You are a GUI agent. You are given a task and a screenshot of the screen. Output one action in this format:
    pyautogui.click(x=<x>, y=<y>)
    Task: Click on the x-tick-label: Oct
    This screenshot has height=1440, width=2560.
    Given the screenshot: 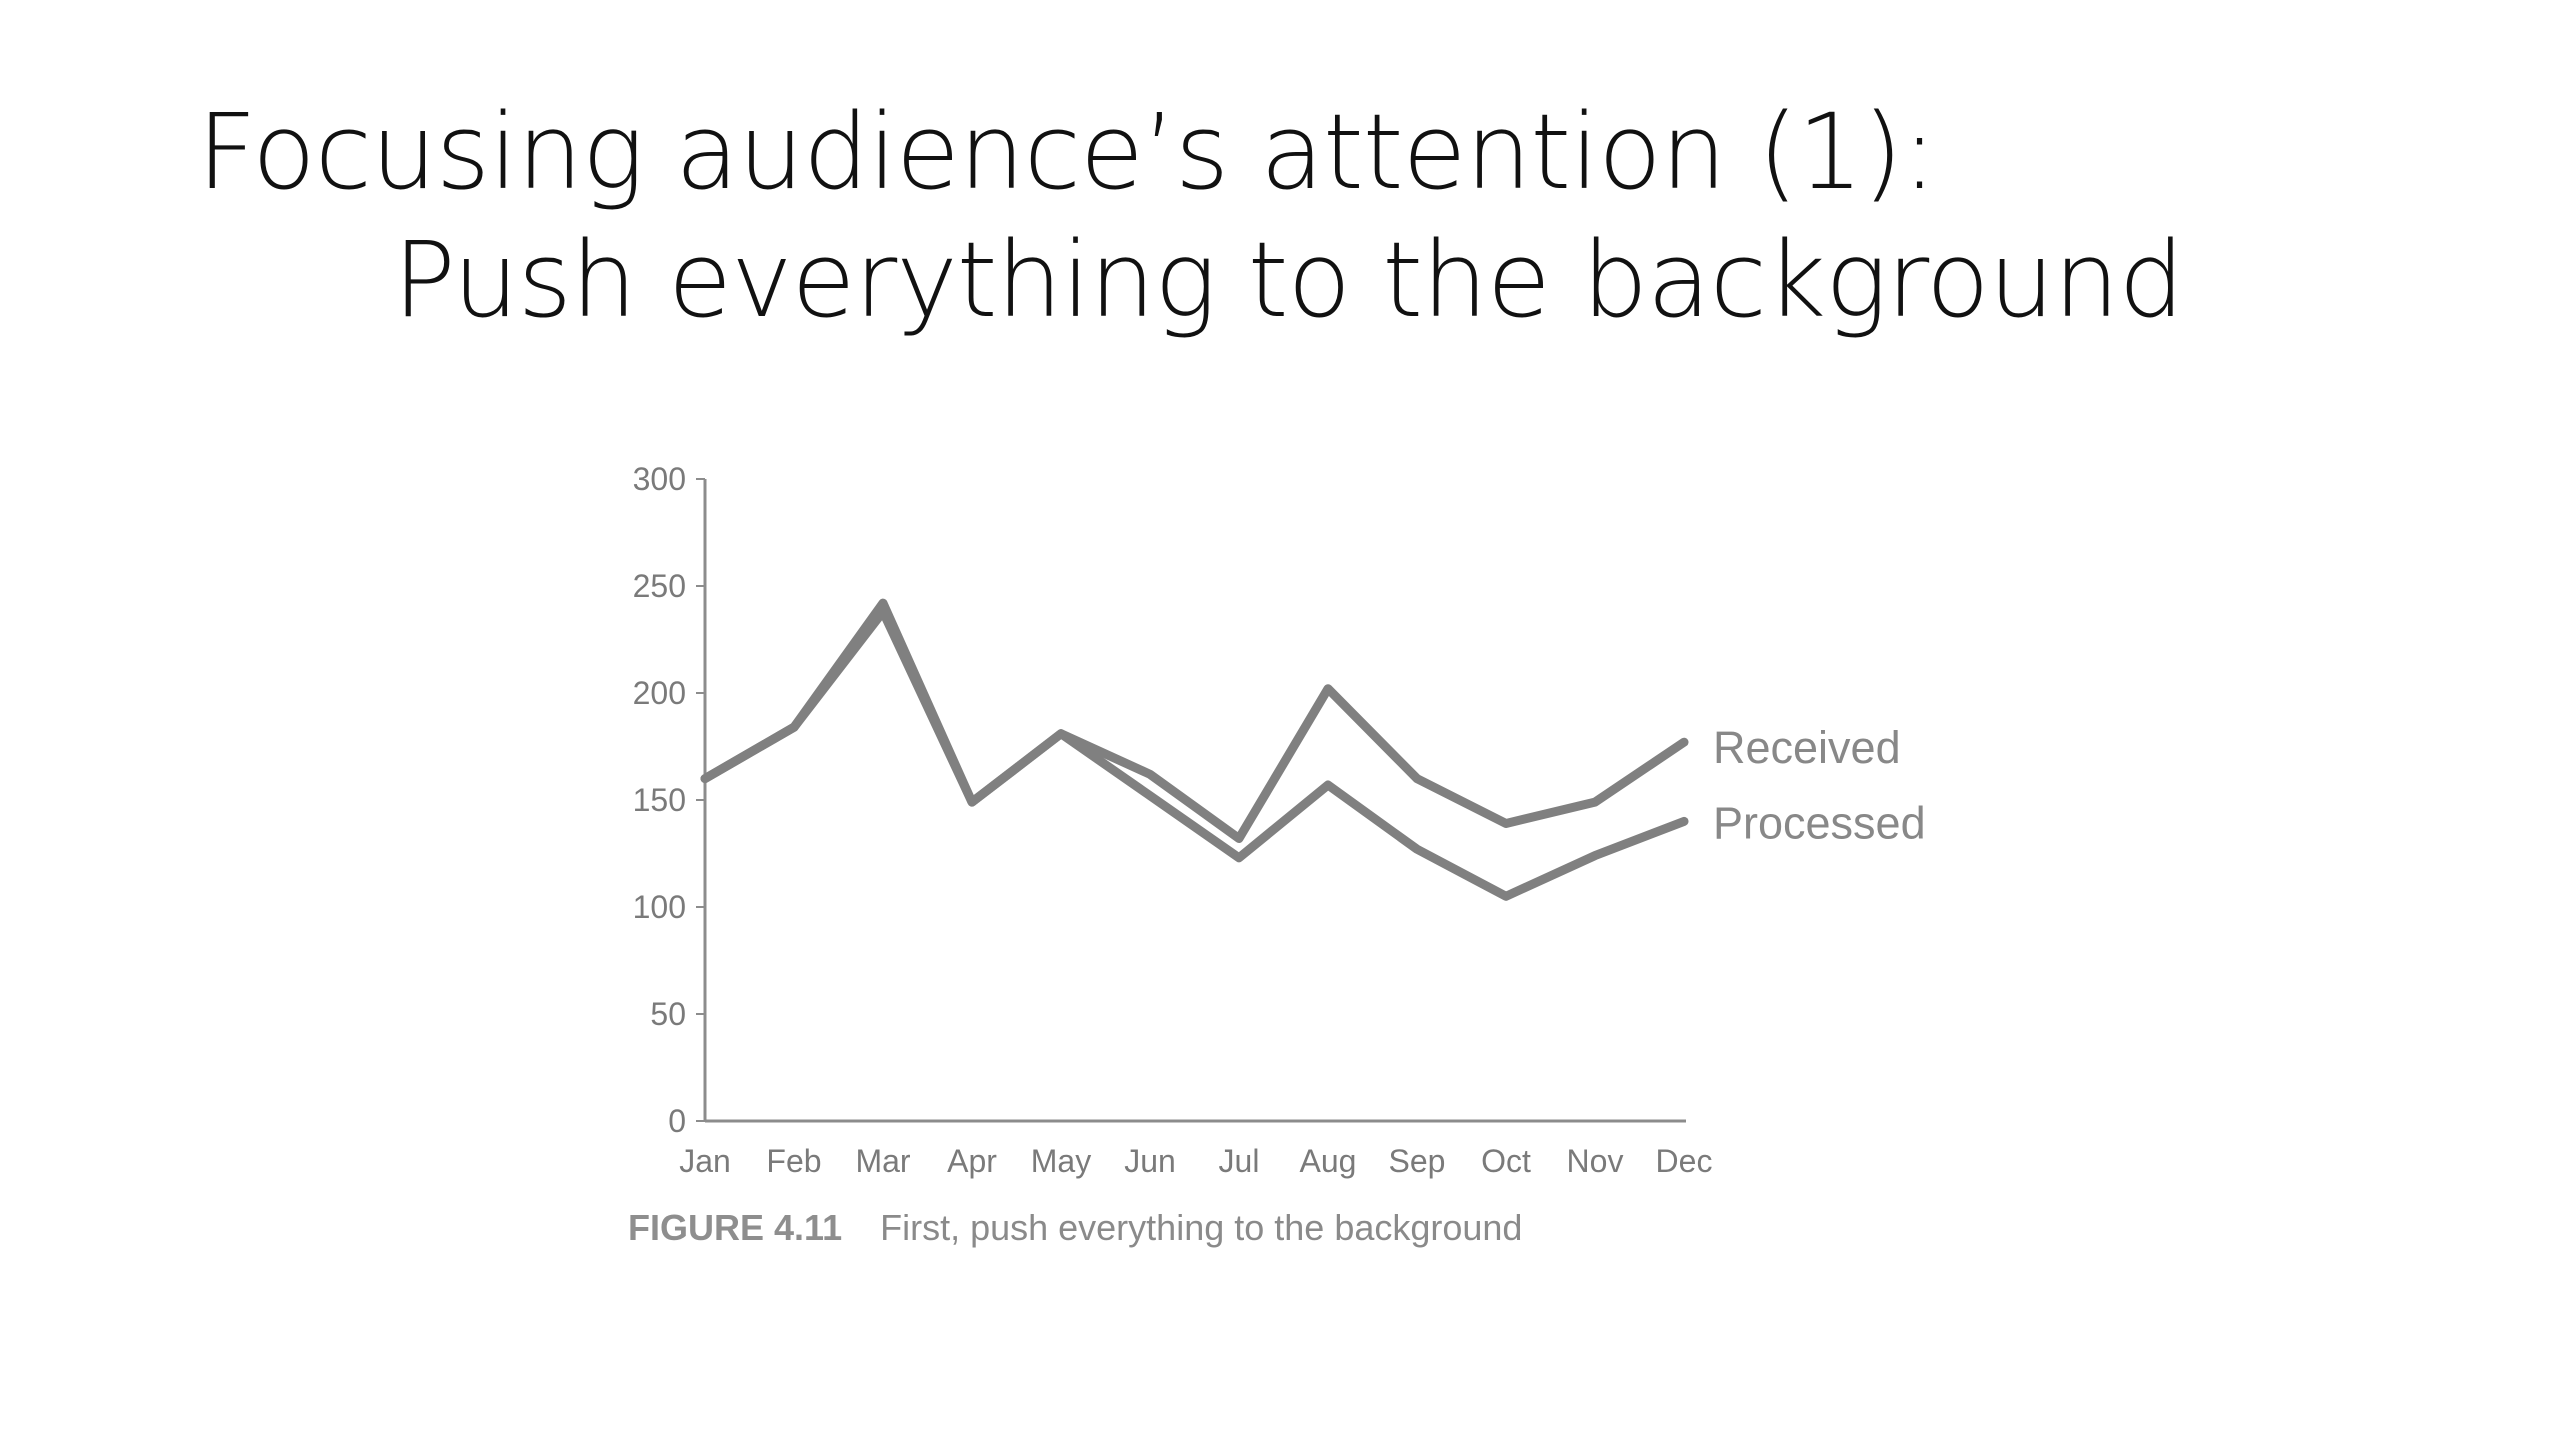 What is the action you would take?
    pyautogui.click(x=1506, y=1161)
    